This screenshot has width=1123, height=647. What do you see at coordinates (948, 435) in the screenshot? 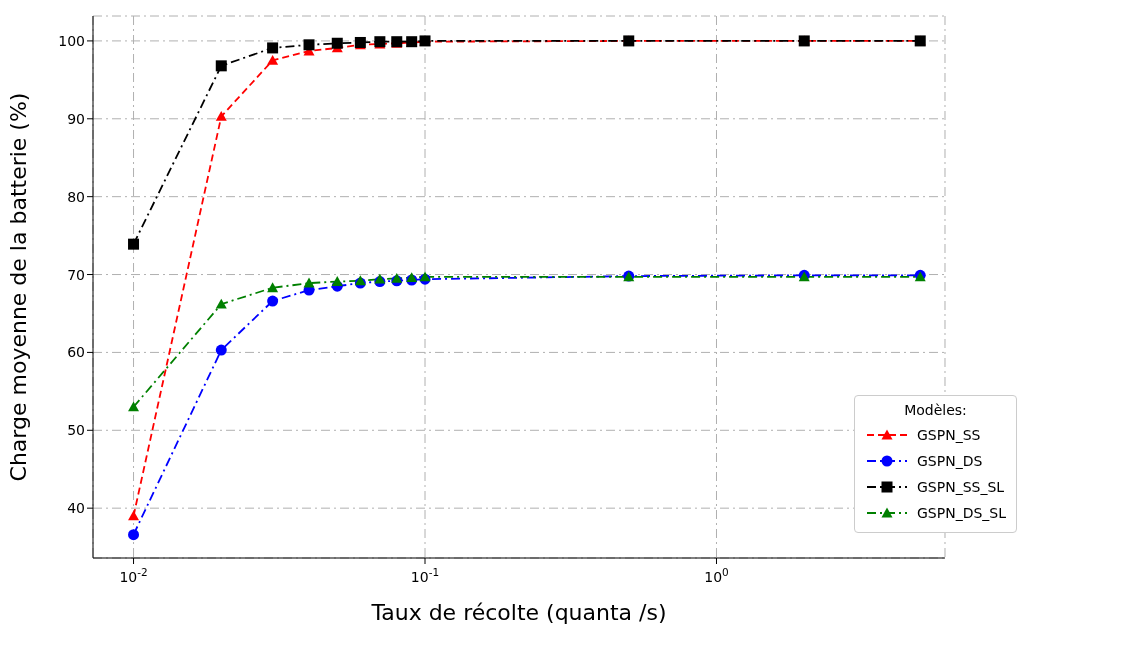
I see `legend-label: GSPN_SS` at bounding box center [948, 435].